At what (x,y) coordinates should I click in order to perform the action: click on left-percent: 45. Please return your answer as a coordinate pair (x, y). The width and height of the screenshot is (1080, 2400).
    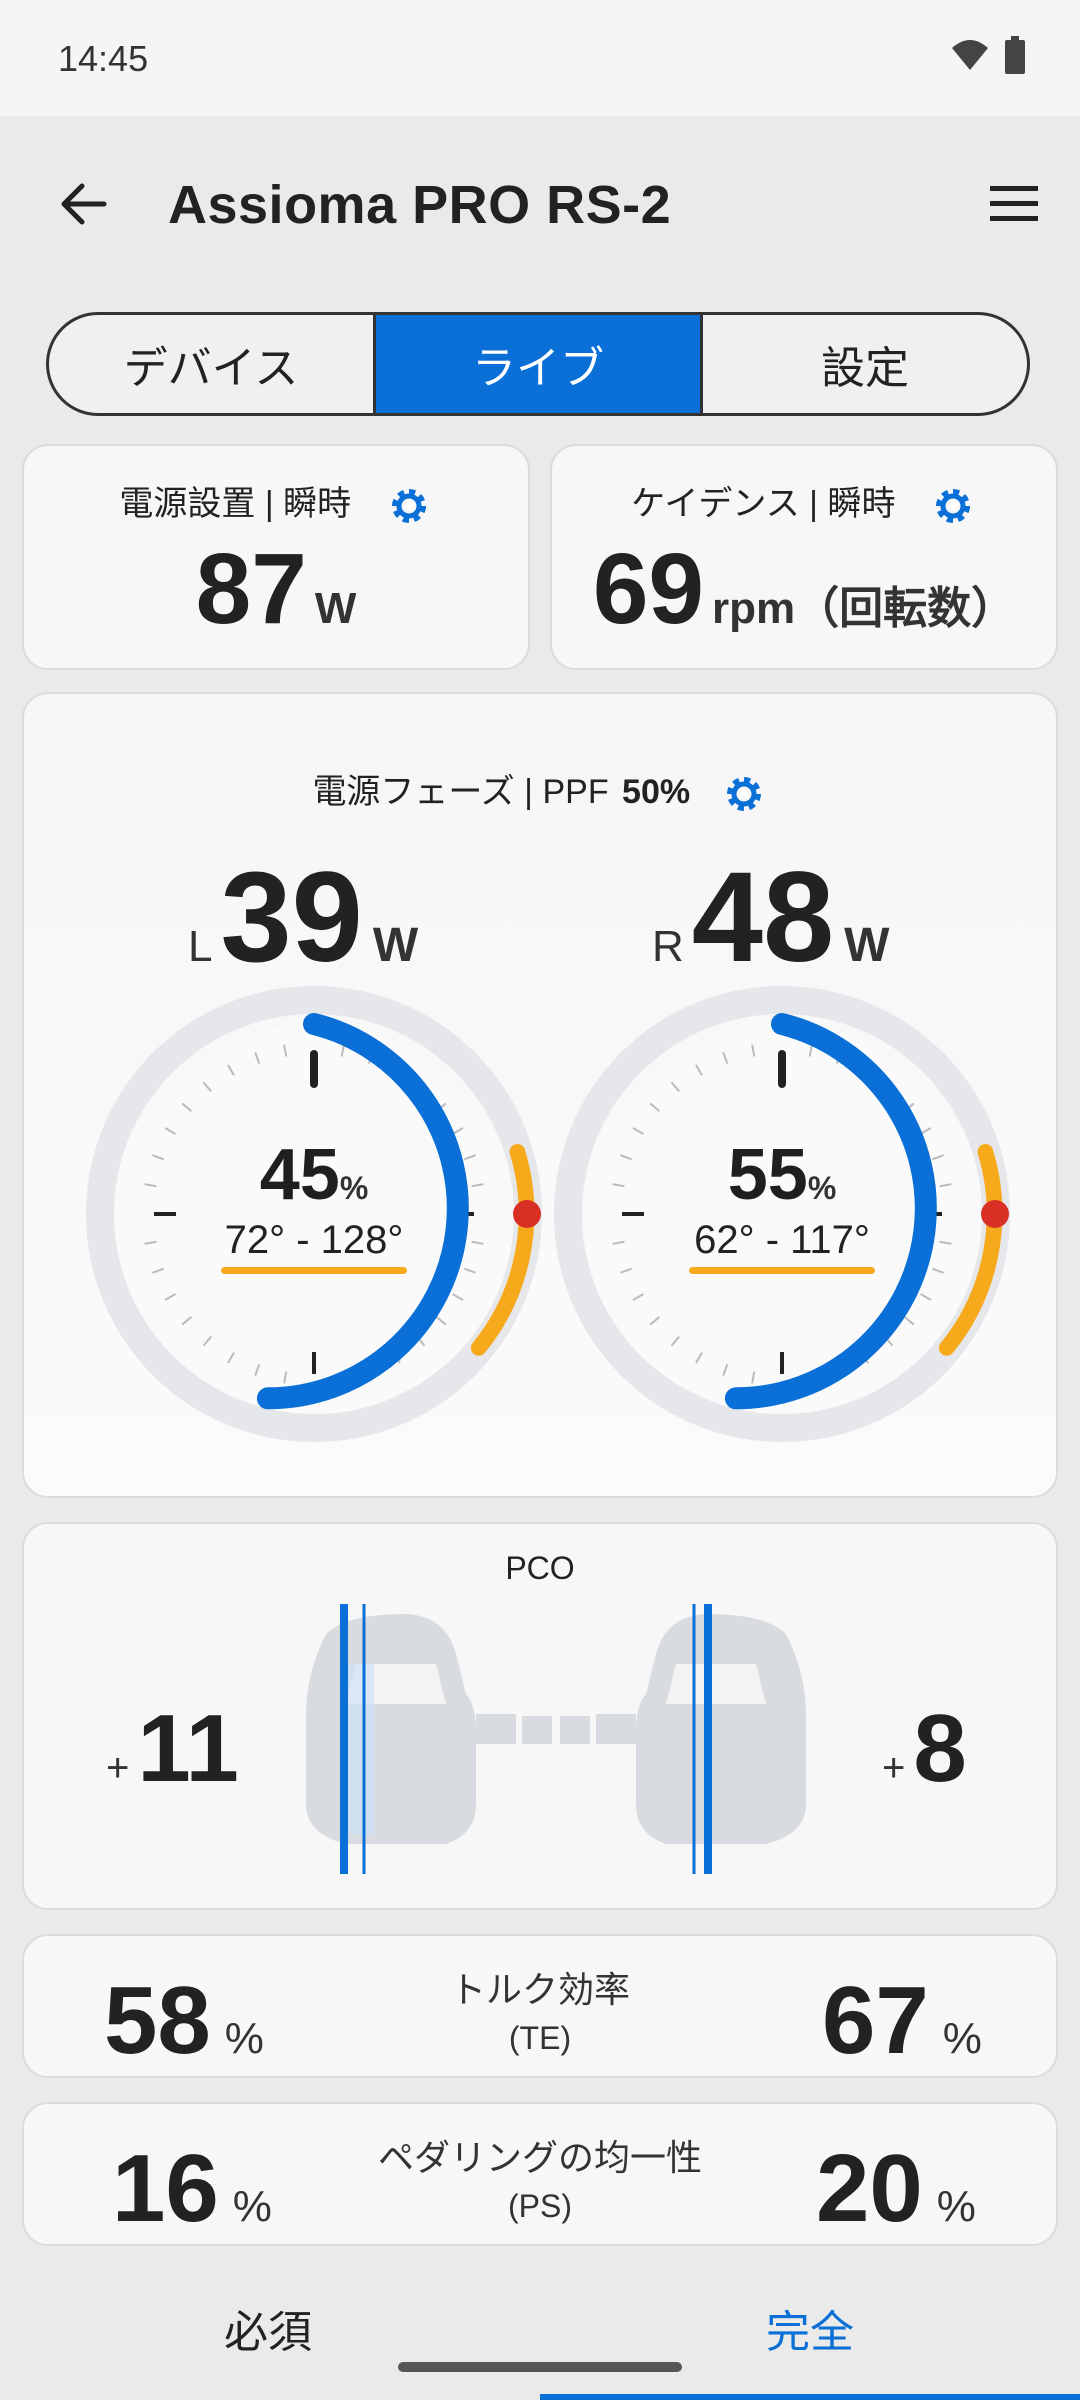
    Looking at the image, I should click on (299, 1175).